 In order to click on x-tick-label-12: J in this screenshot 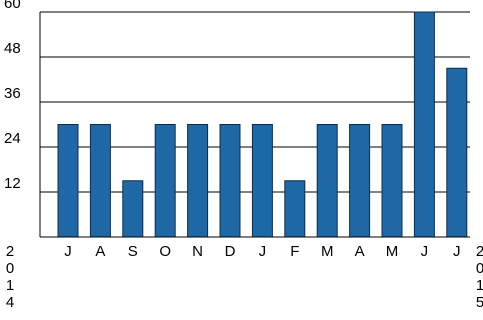, I will do `click(457, 251)`.